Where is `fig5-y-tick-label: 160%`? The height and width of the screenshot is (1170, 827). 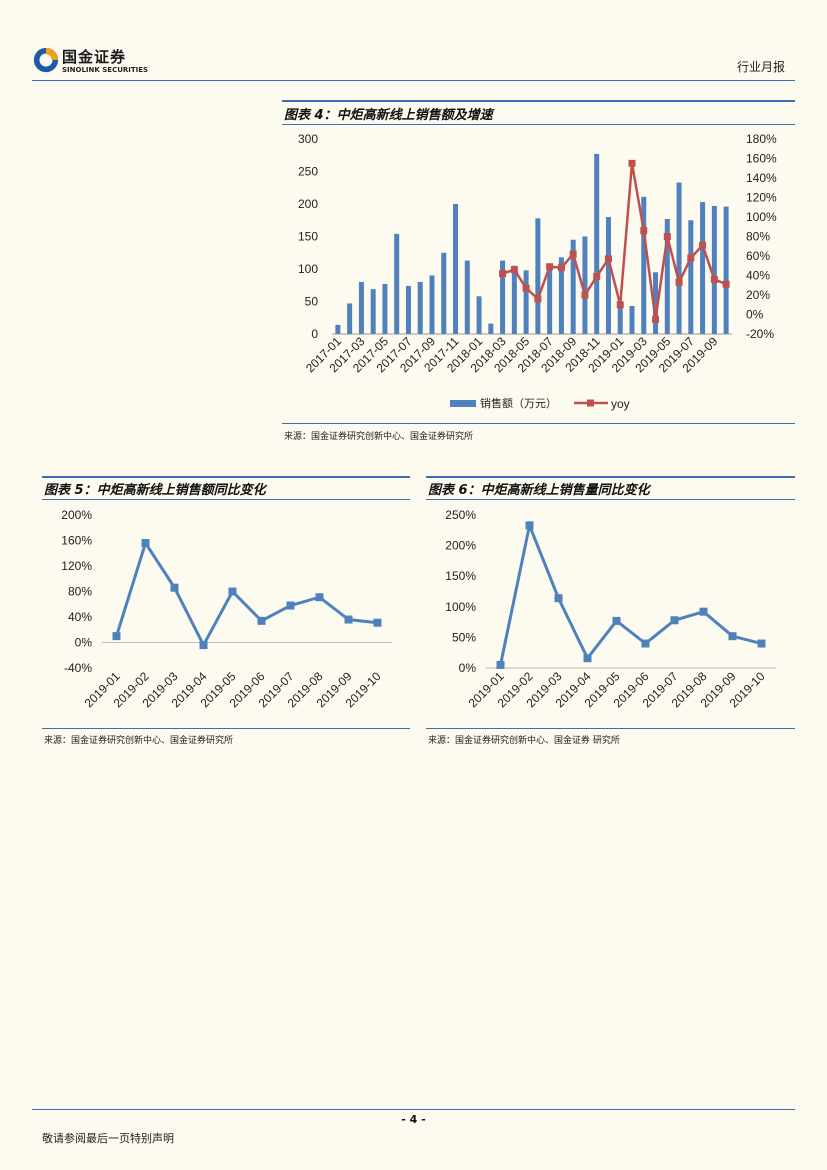
fig5-y-tick-label: 160% is located at coordinates (76, 541).